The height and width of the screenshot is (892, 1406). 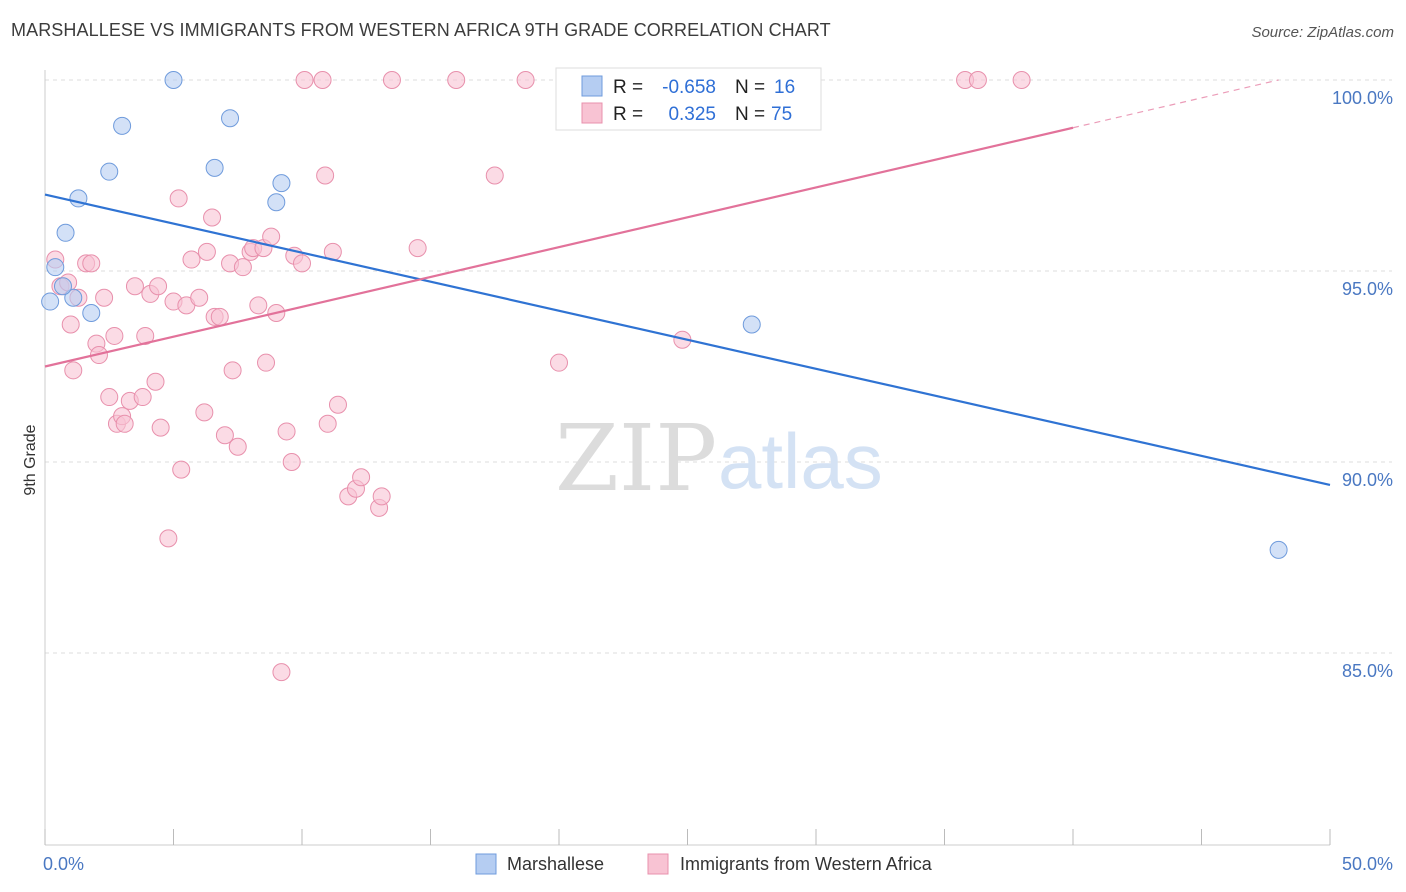 I want to click on legend-n-value-1: 16, so click(x=784, y=87).